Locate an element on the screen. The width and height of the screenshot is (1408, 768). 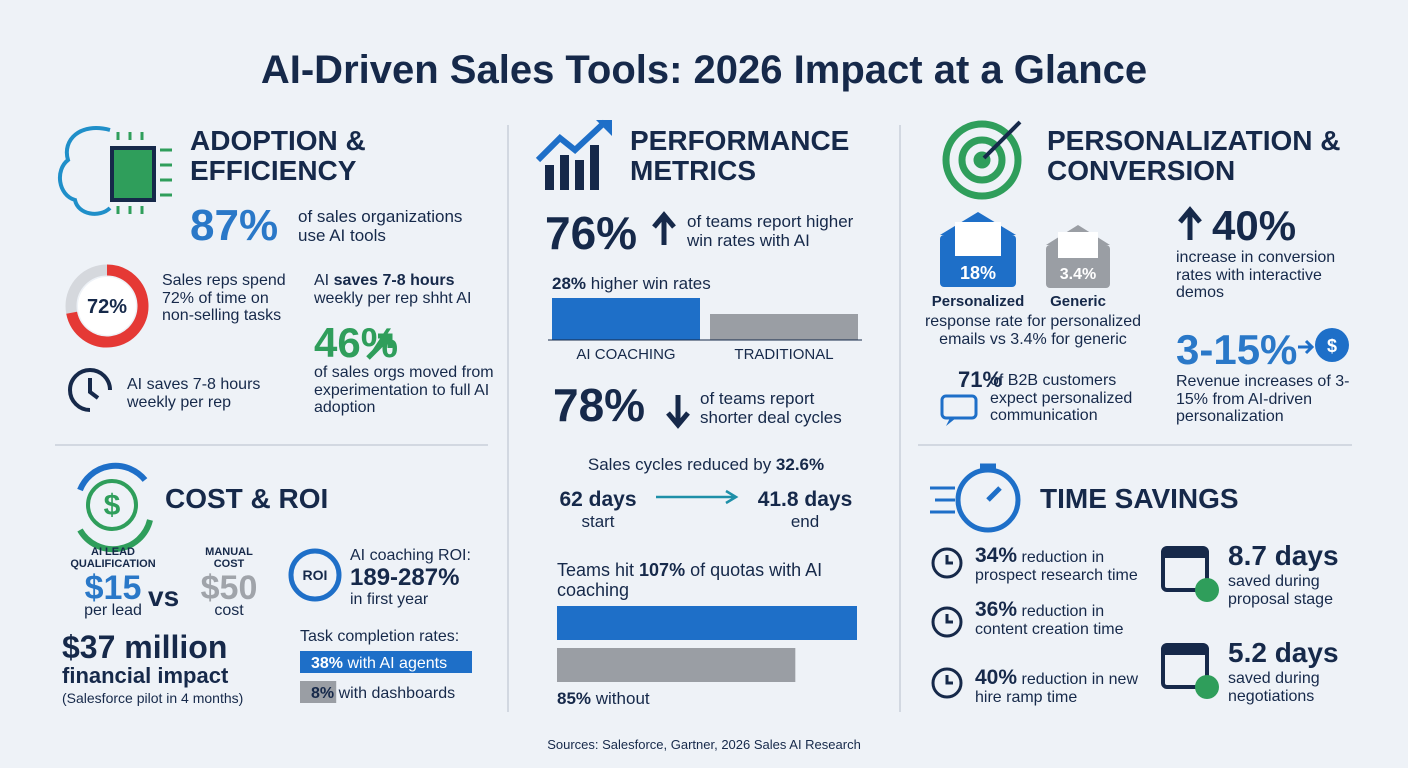
roi-icon-text: ROI is located at coordinates (315, 575).